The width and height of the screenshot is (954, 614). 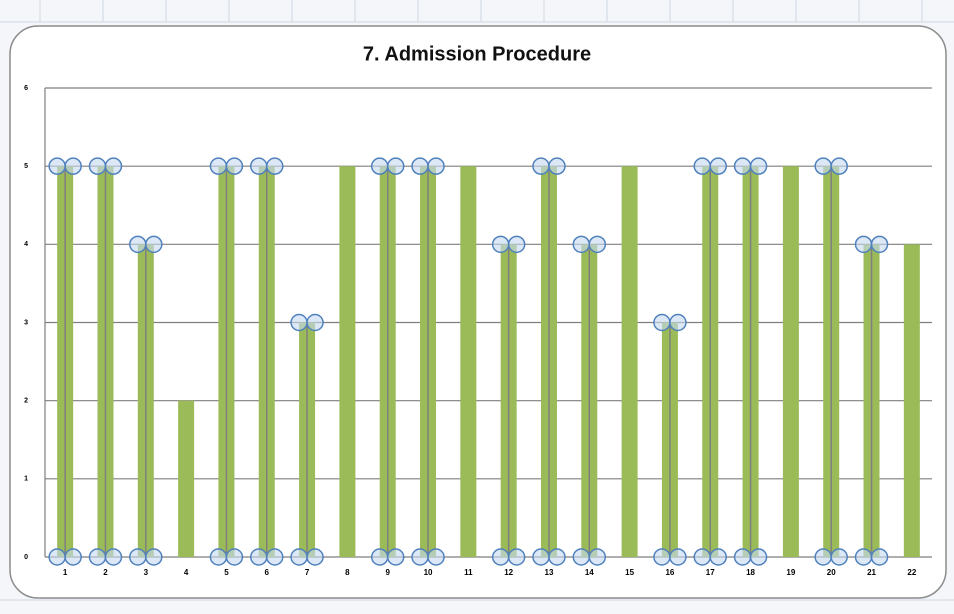 I want to click on y-tick-label: 2, so click(x=26, y=401).